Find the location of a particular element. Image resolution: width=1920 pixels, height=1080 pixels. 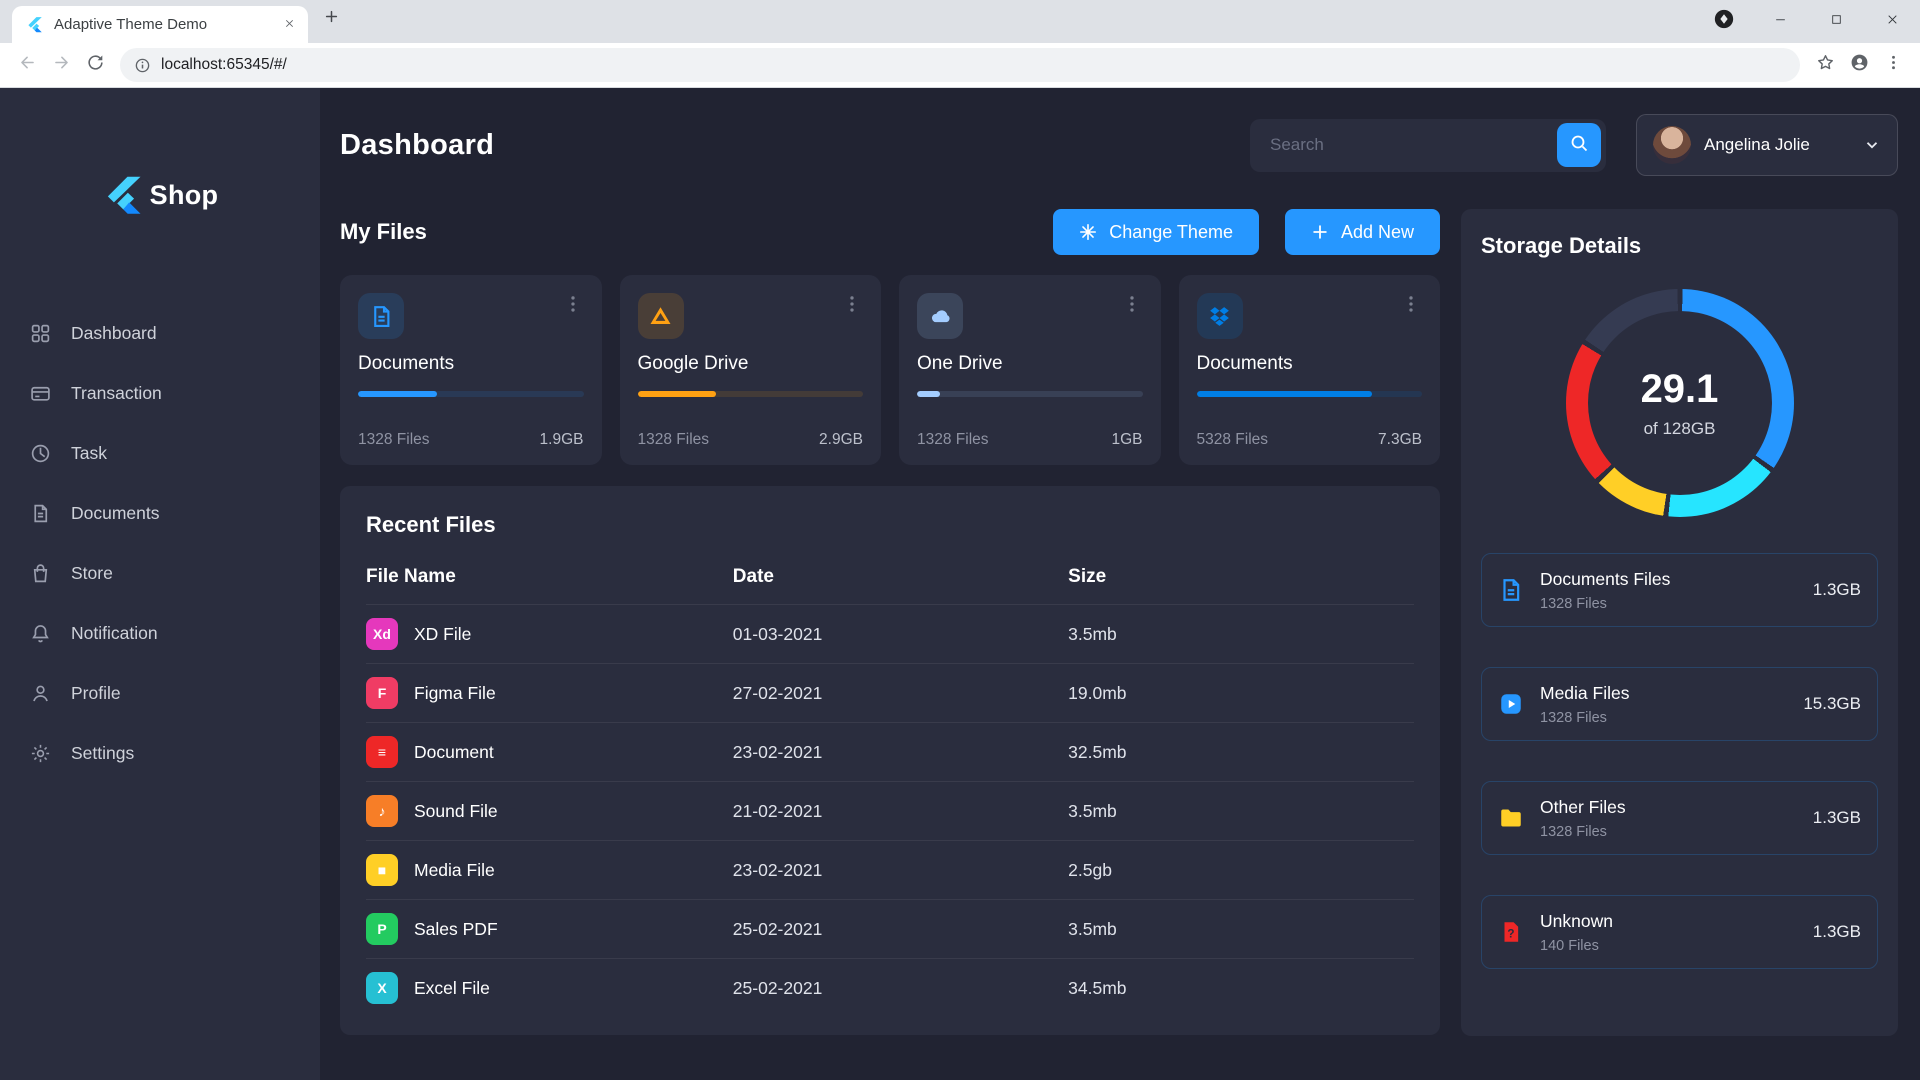

new-tab-button is located at coordinates (331, 19).